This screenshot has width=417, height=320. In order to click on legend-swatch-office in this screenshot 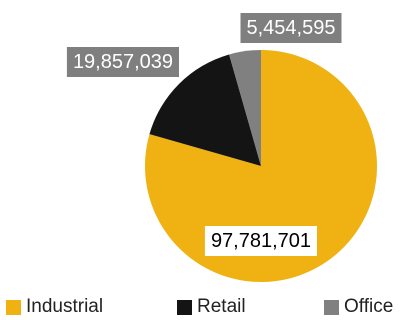, I will do `click(331, 307)`.